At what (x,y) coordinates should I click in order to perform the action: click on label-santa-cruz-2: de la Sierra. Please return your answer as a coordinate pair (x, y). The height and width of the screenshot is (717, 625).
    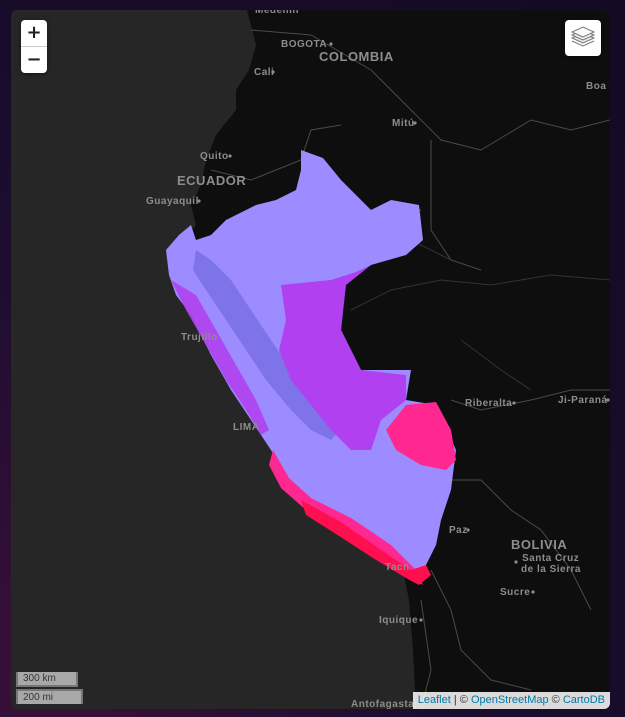
    Looking at the image, I should click on (551, 569).